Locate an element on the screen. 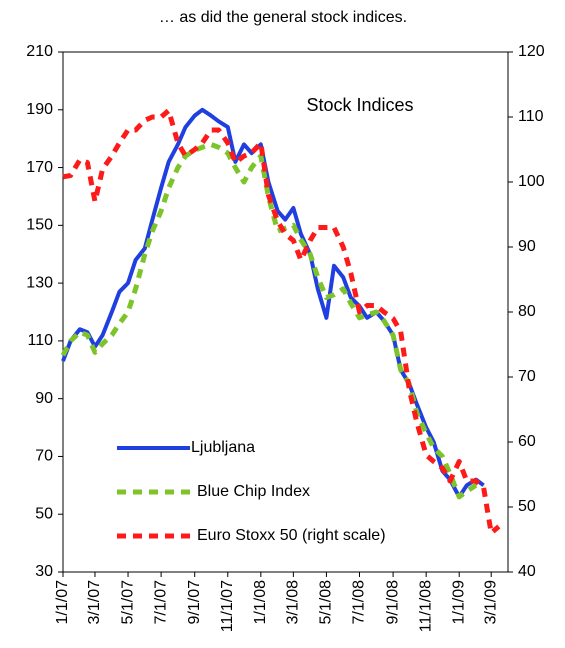  y-tick-label: 170 is located at coordinates (39, 167).